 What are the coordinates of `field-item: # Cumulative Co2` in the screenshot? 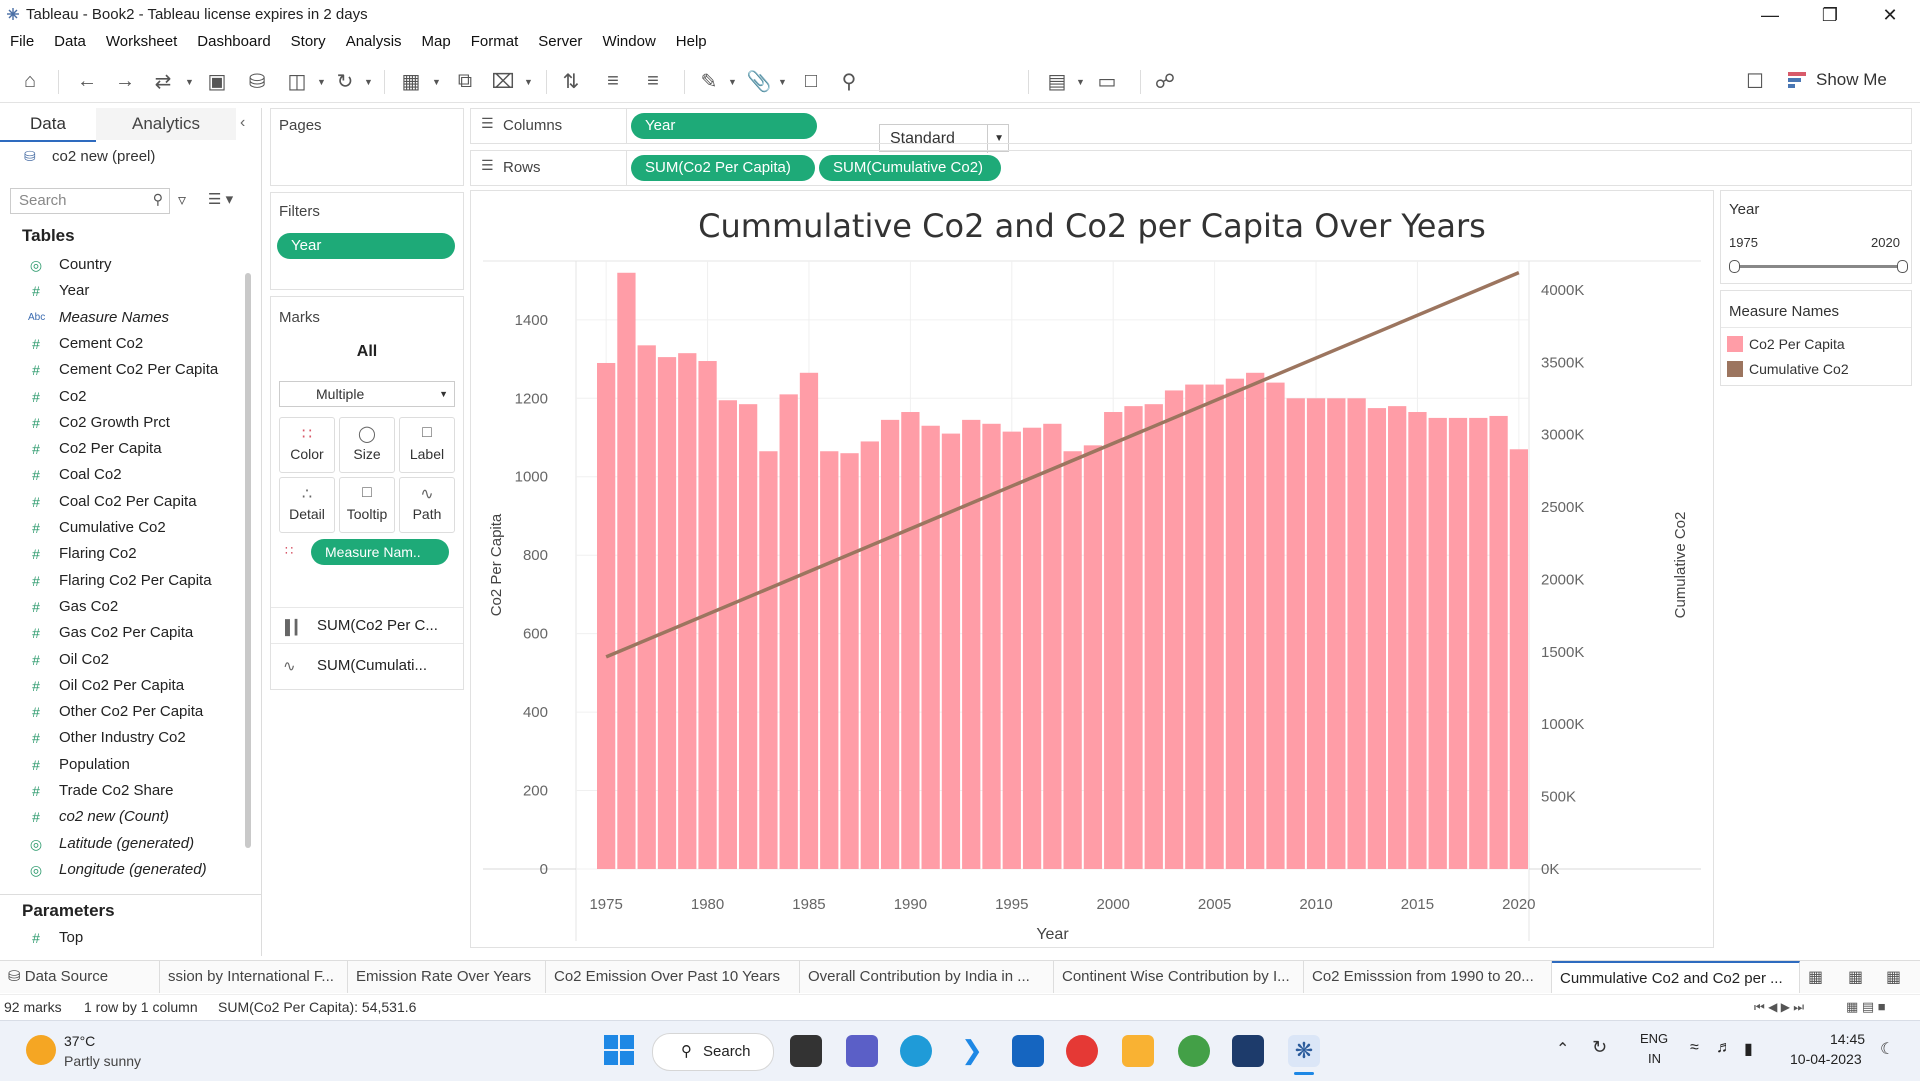 It's located at (122, 528).